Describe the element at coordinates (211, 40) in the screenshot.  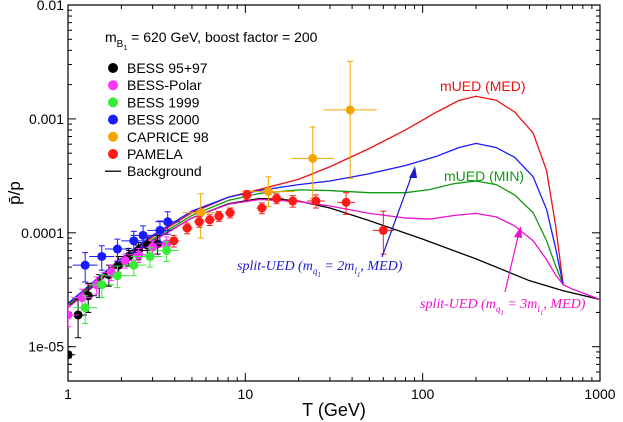
I see `chart-title: mB1 = 620 GeV, boost factor = 200` at that location.